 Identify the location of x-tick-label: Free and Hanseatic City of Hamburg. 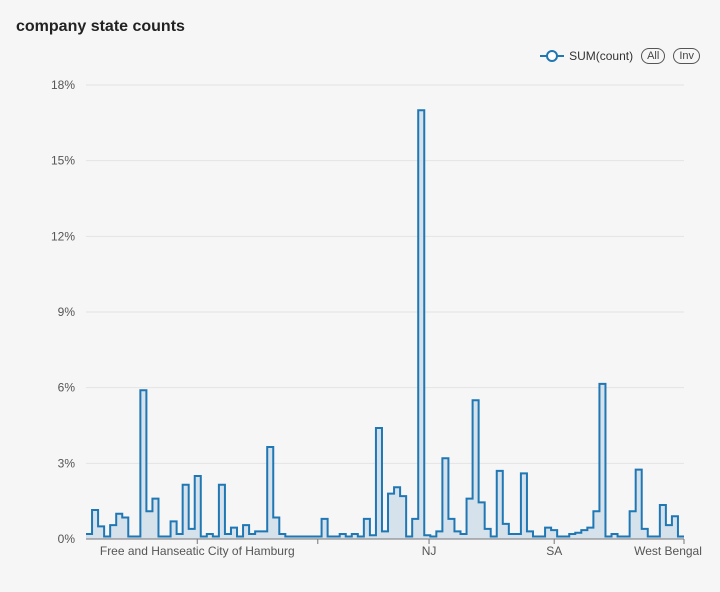
(197, 551).